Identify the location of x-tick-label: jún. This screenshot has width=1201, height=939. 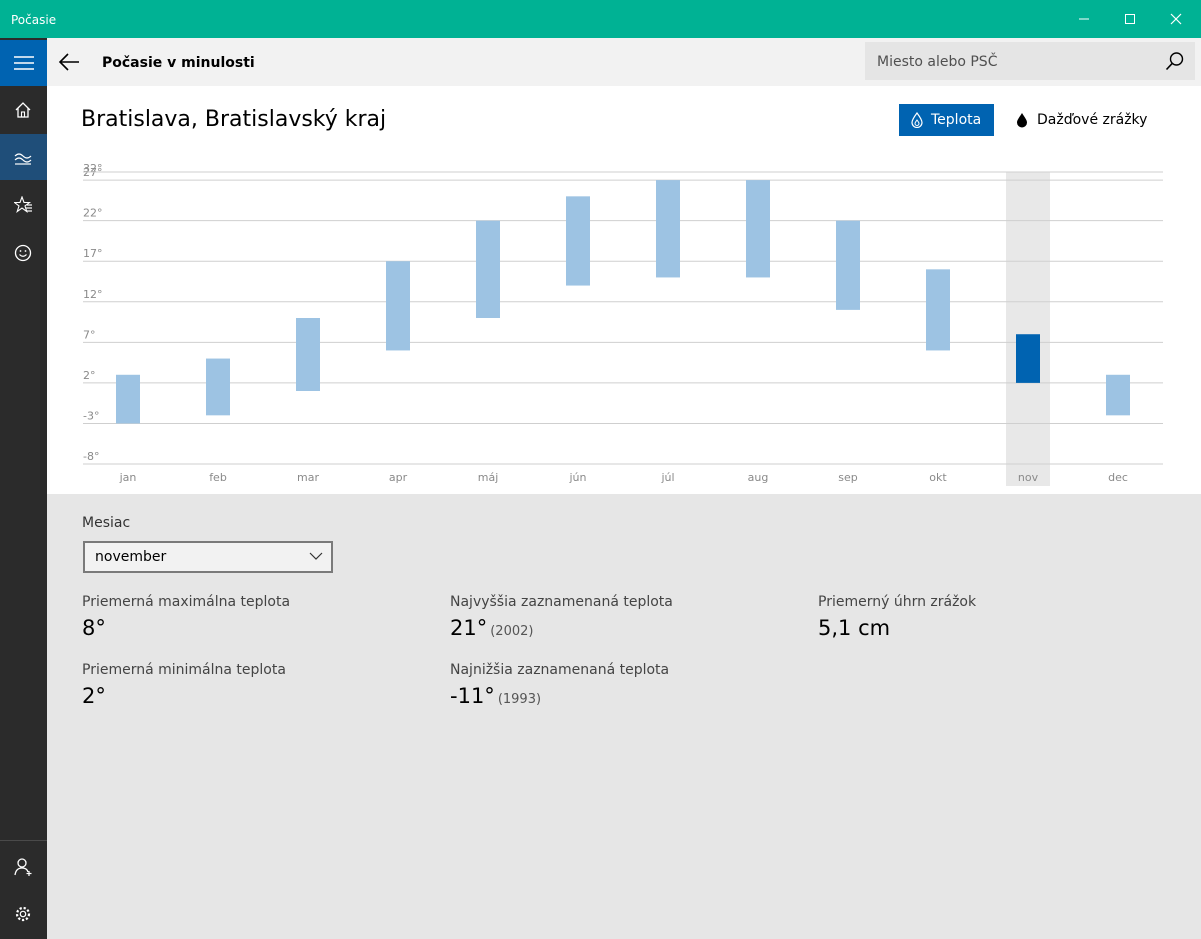
(578, 477).